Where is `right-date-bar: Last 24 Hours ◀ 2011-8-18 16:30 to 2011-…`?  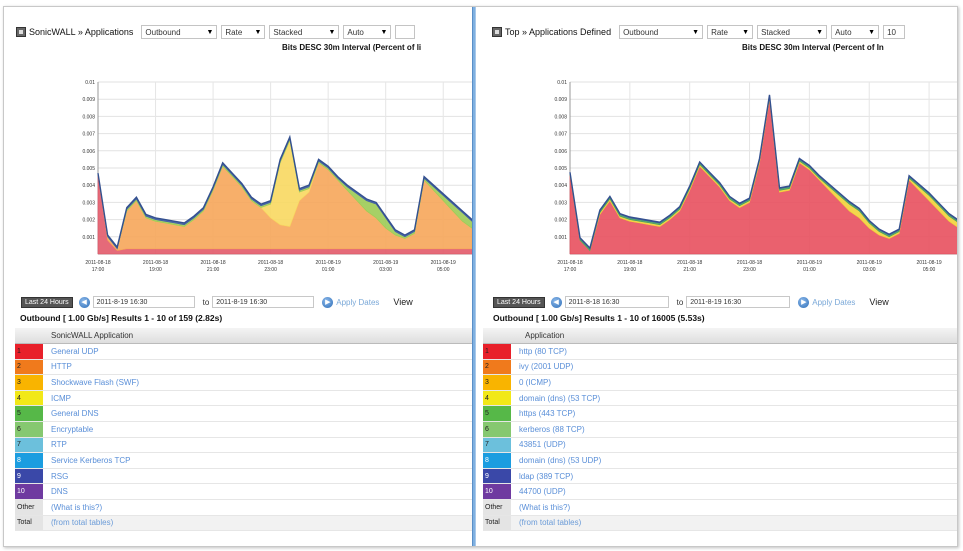
right-date-bar: Last 24 Hours ◀ 2011-8-18 16:30 to 2011-… is located at coordinates (725, 302).